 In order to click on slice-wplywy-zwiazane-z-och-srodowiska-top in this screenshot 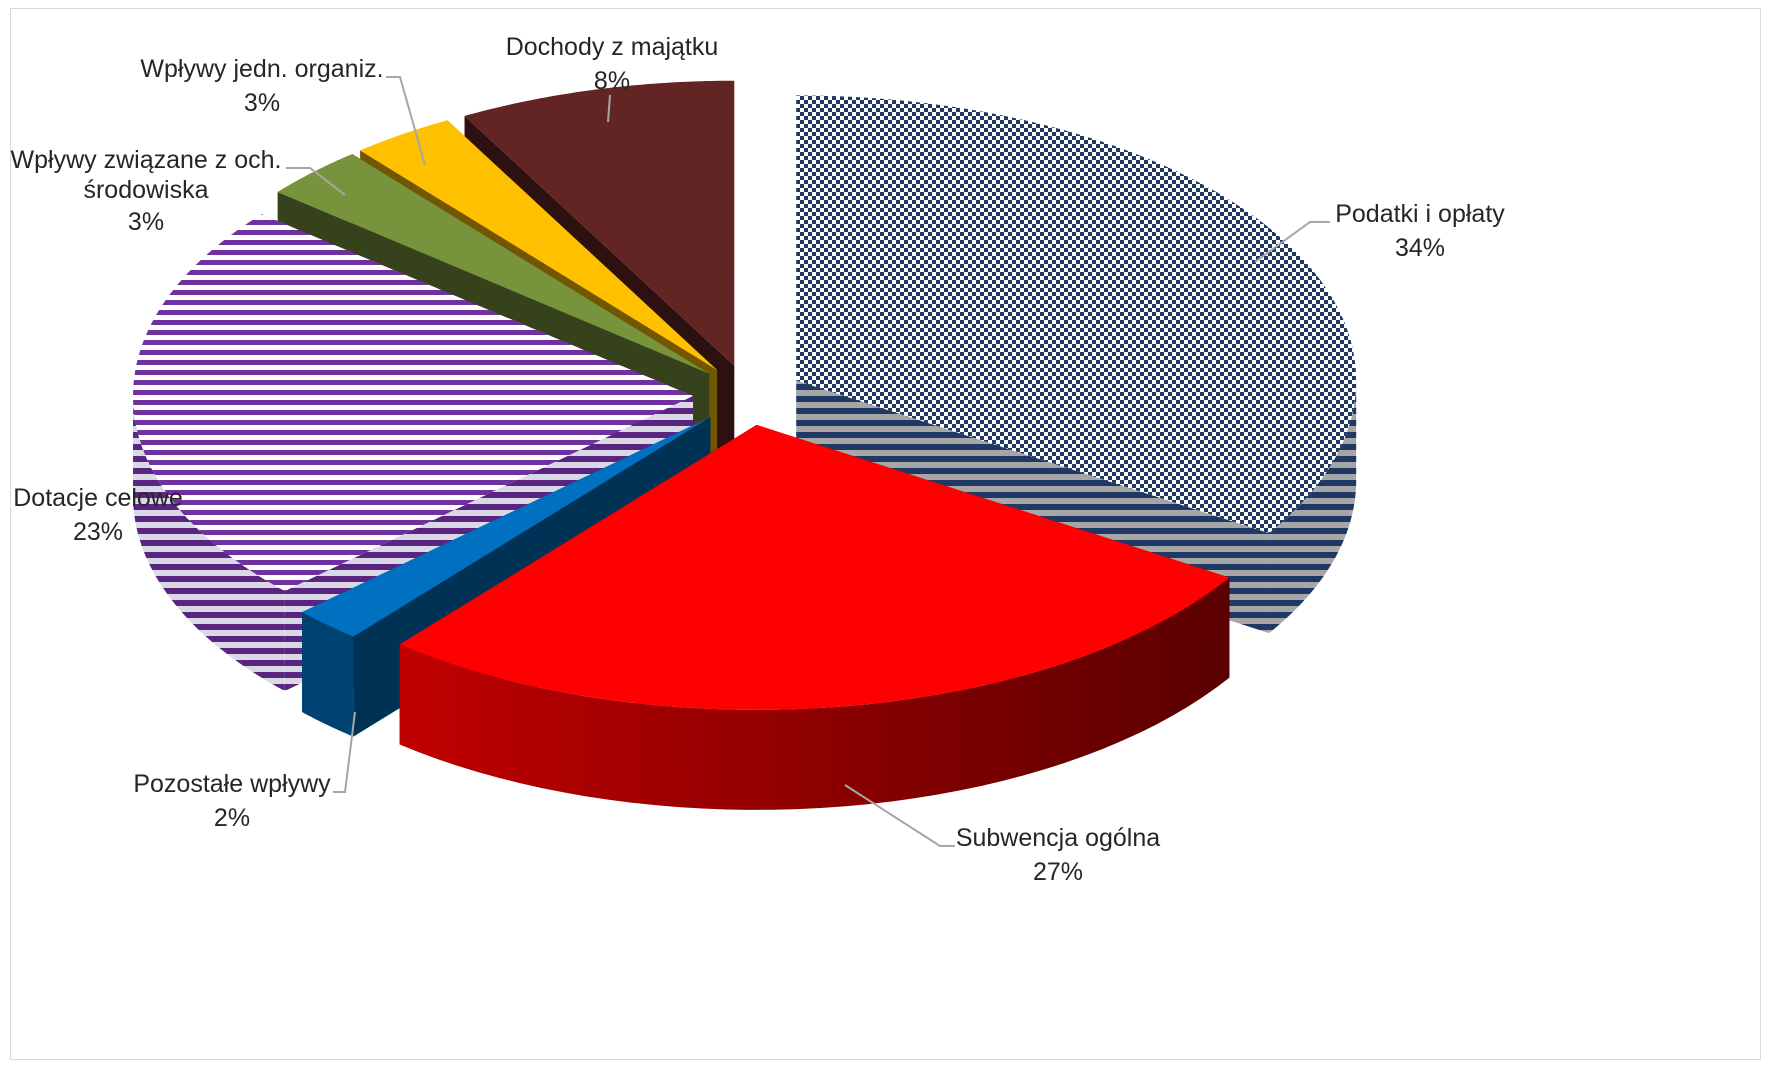, I will do `click(493, 264)`.